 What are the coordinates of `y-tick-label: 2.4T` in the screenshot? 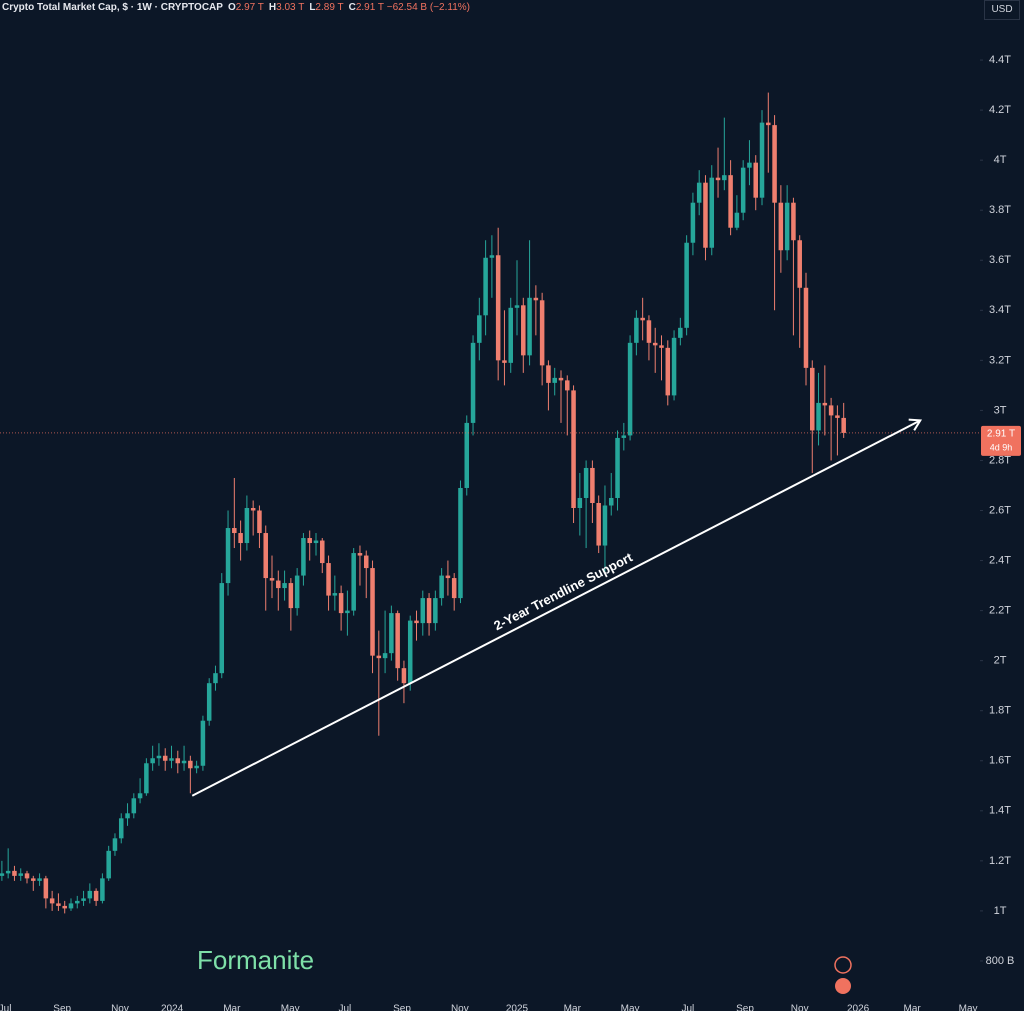 It's located at (1000, 560).